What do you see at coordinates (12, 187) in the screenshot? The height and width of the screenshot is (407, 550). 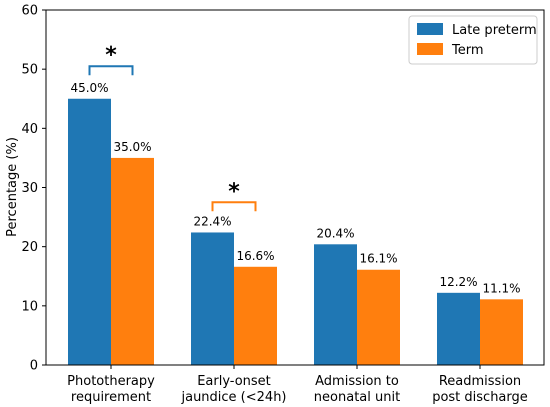 I see `y-axis-title: Percentage (%)` at bounding box center [12, 187].